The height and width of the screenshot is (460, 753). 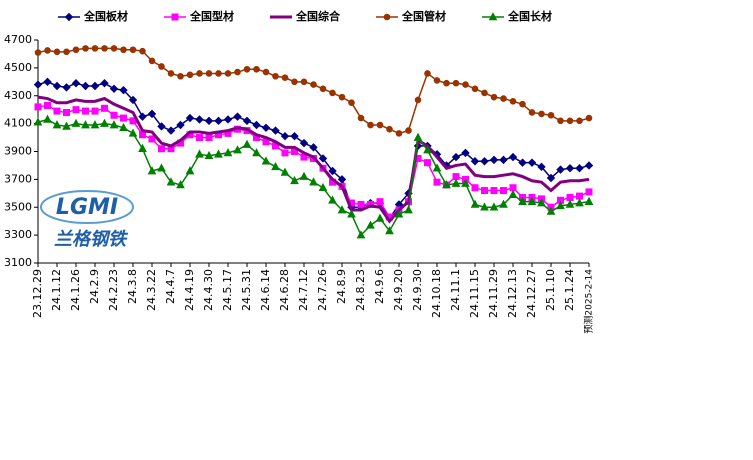 I want to click on x-tick-label: 24.4.30, so click(x=208, y=290).